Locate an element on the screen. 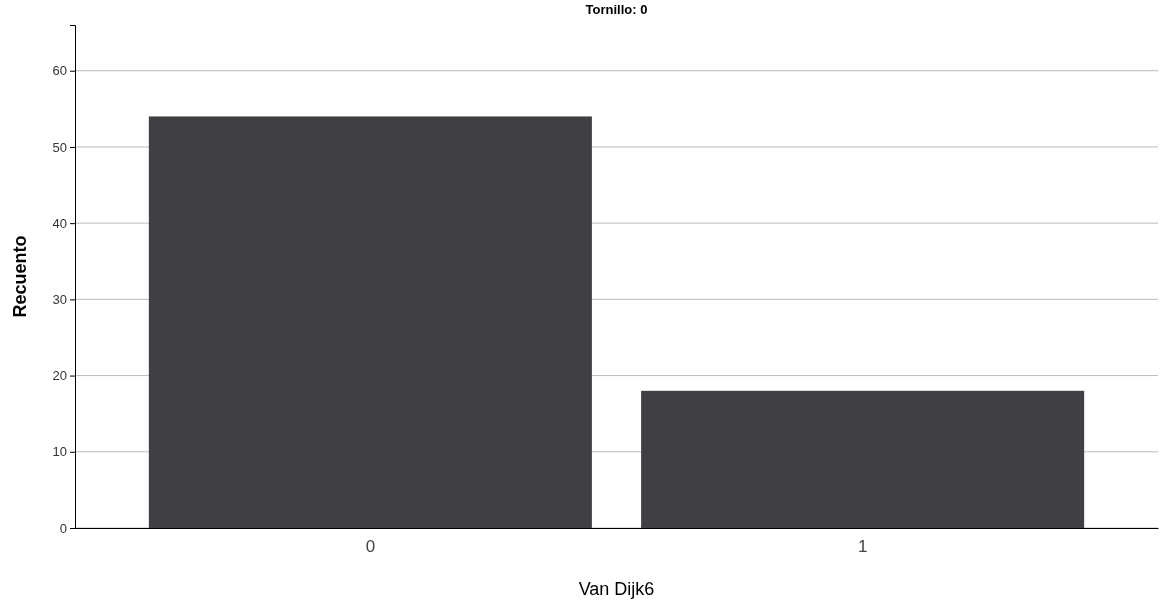 The width and height of the screenshot is (1163, 613). y-tick-label: 10 is located at coordinates (59, 452).